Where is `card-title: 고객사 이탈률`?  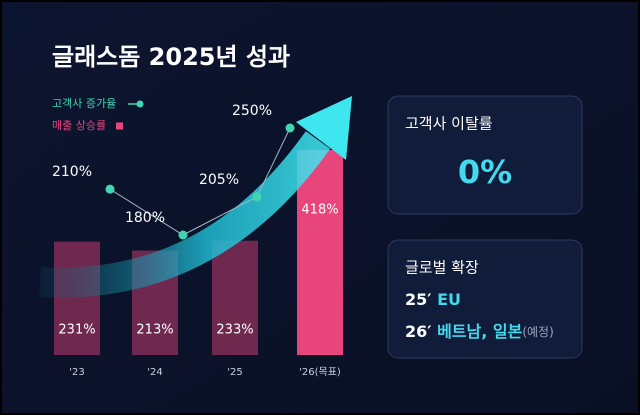
card-title: 고객사 이탈률 is located at coordinates (449, 124).